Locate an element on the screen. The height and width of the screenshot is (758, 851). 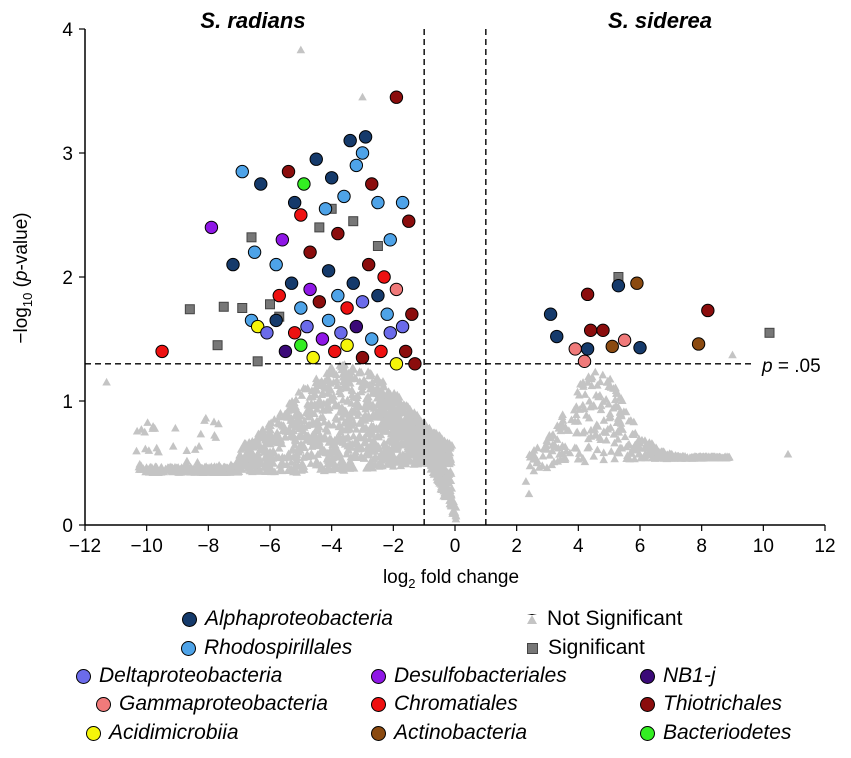
threshold-label-p: p is located at coordinates (767, 366).